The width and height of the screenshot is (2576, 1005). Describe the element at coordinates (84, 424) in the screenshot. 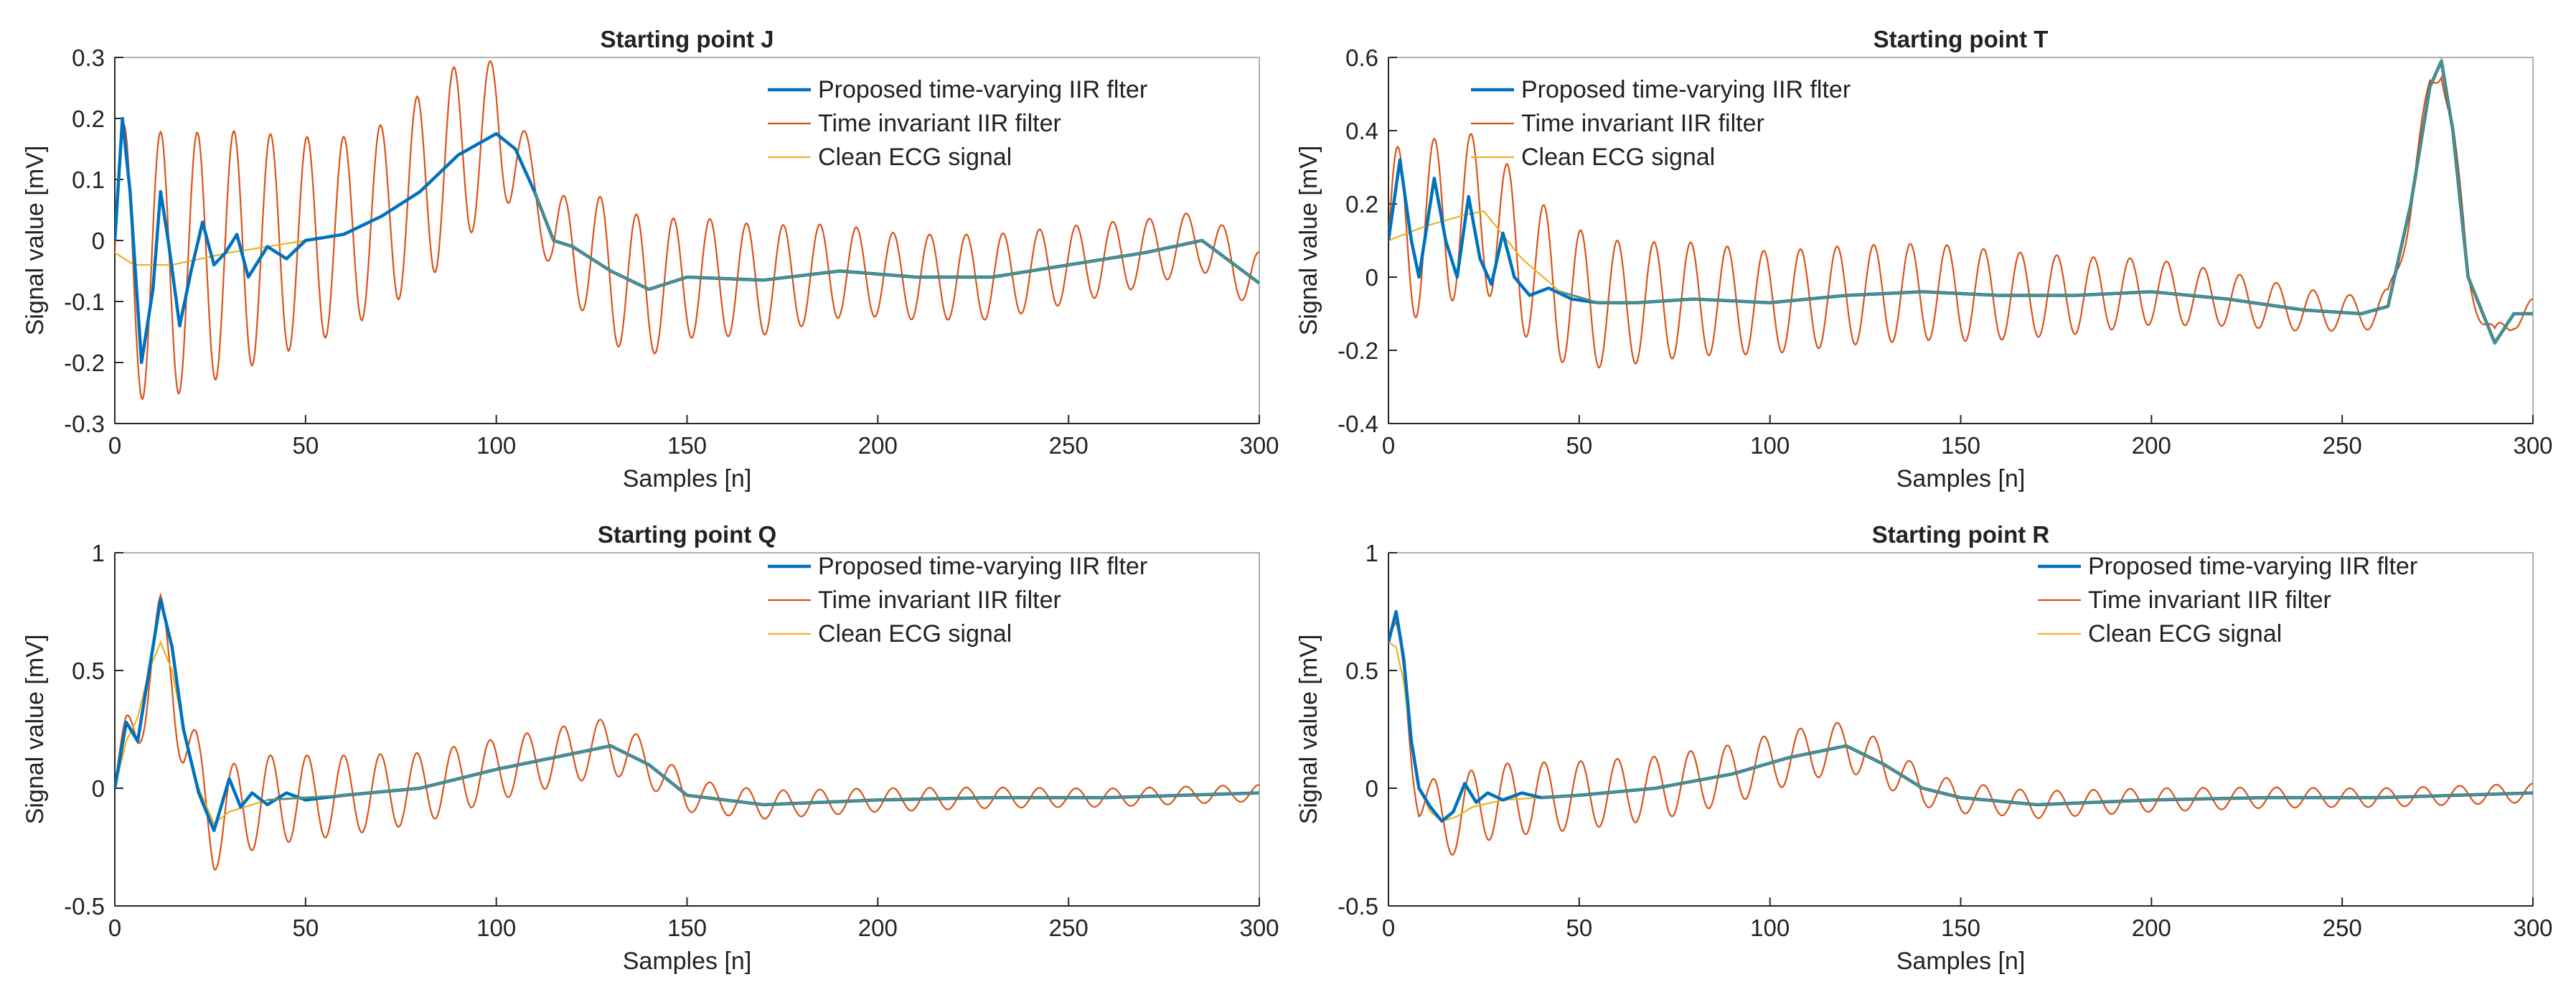

I see `y-tick-label: -0.3` at that location.